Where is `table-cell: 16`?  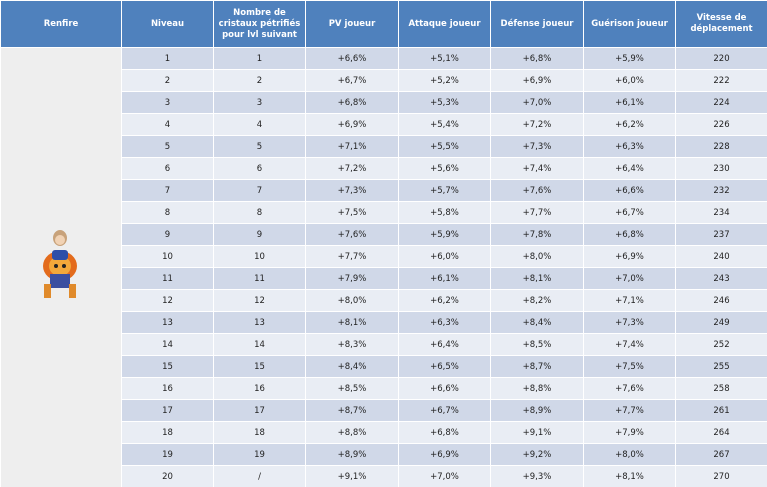 table-cell: 16 is located at coordinates (259, 388).